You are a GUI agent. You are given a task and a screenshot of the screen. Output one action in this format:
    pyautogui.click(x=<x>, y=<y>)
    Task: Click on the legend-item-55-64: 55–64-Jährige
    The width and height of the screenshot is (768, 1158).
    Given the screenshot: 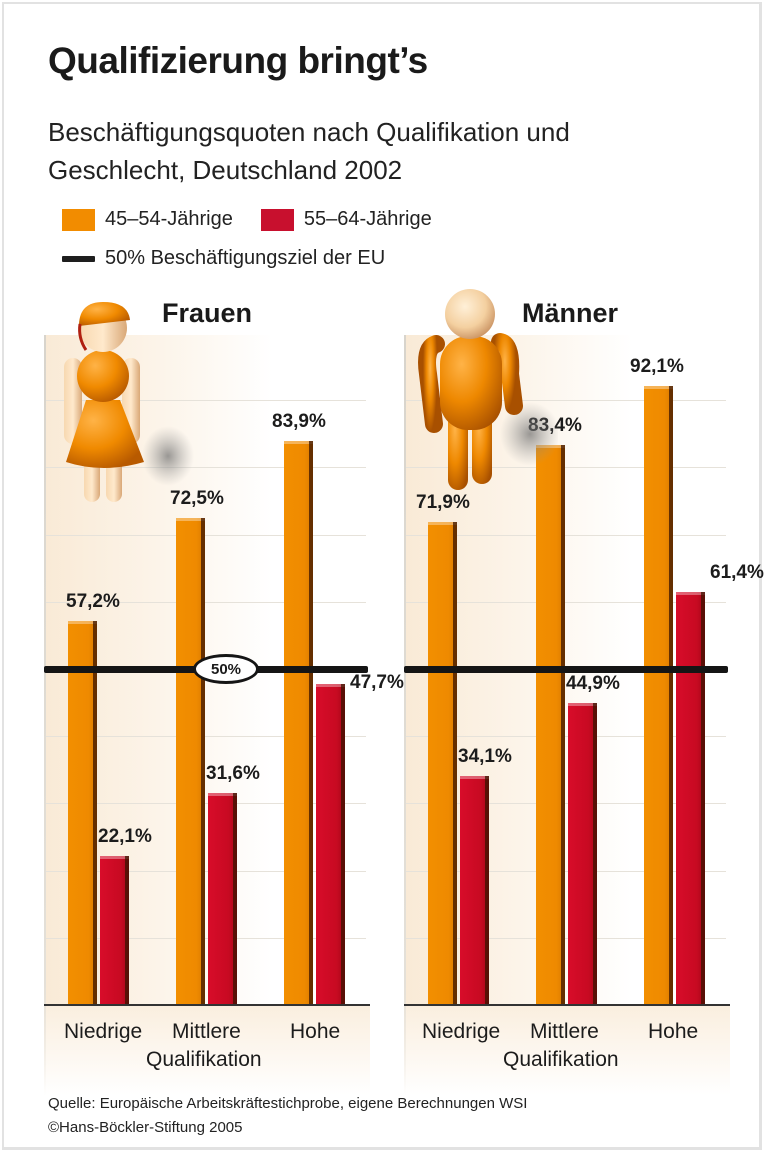 What is the action you would take?
    pyautogui.click(x=346, y=219)
    